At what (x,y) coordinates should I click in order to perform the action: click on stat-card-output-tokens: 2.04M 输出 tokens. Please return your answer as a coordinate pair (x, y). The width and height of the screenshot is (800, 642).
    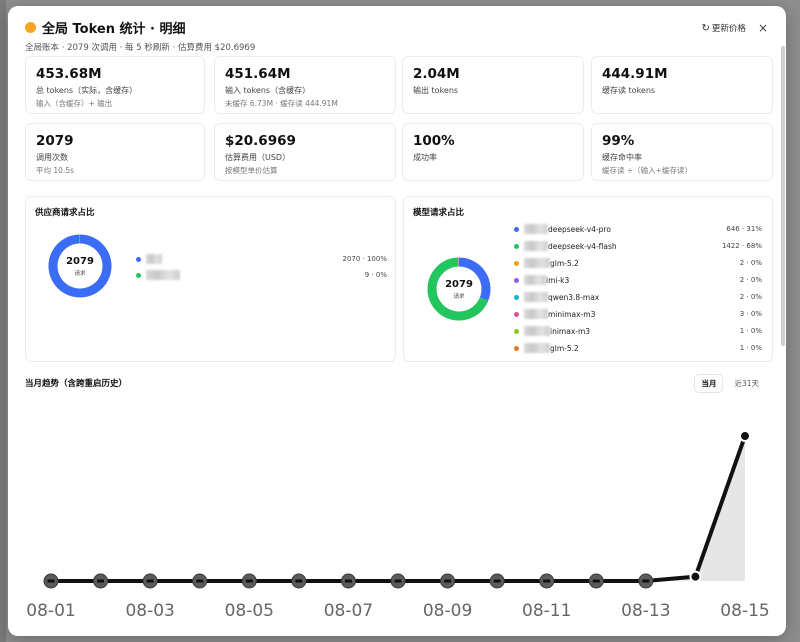
    Looking at the image, I should click on (493, 85).